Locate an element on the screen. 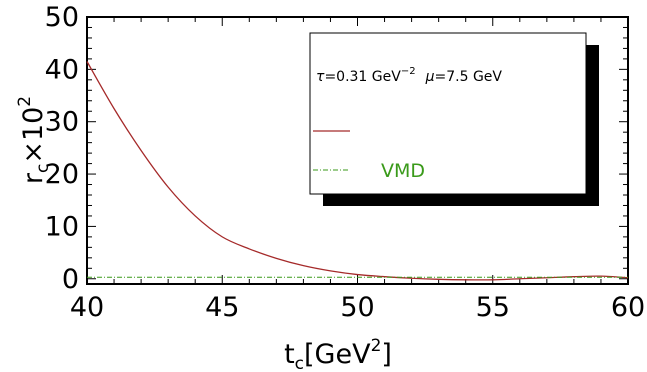  x-tick-label: 60 is located at coordinates (628, 307).